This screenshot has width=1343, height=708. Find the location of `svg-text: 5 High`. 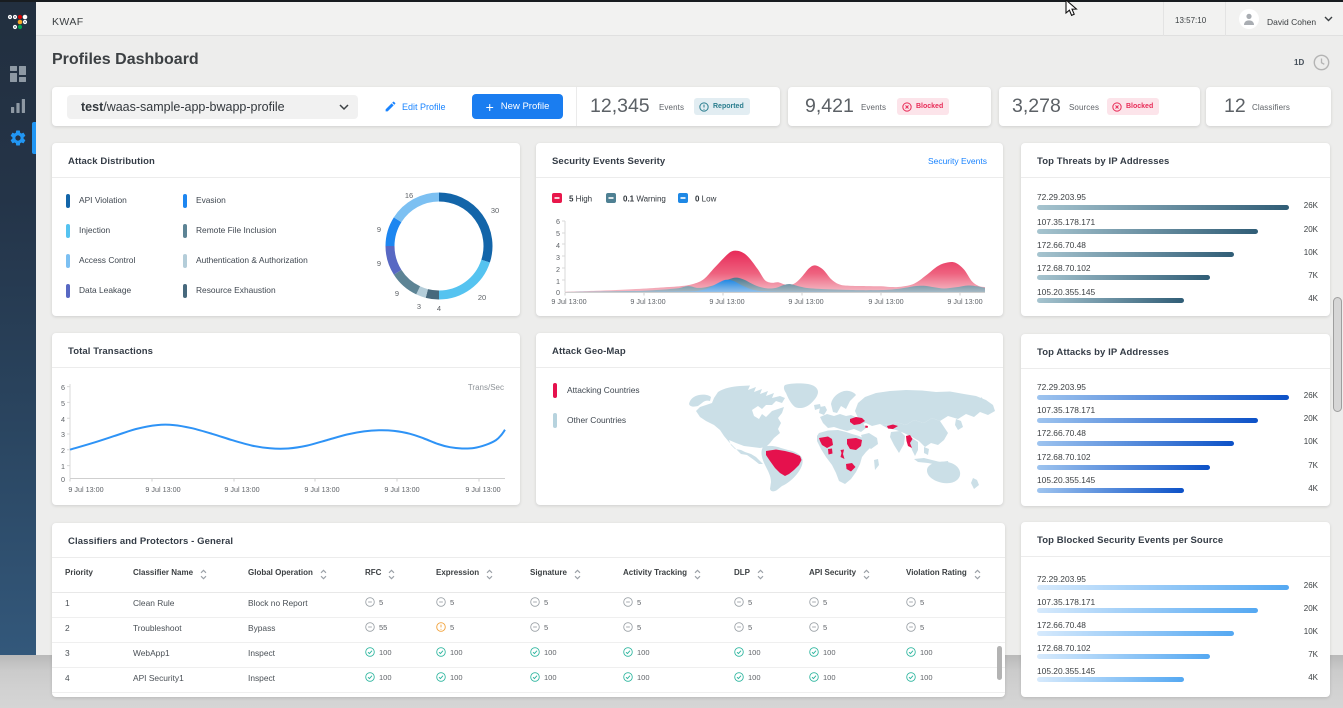

svg-text: 5 High is located at coordinates (580, 199).